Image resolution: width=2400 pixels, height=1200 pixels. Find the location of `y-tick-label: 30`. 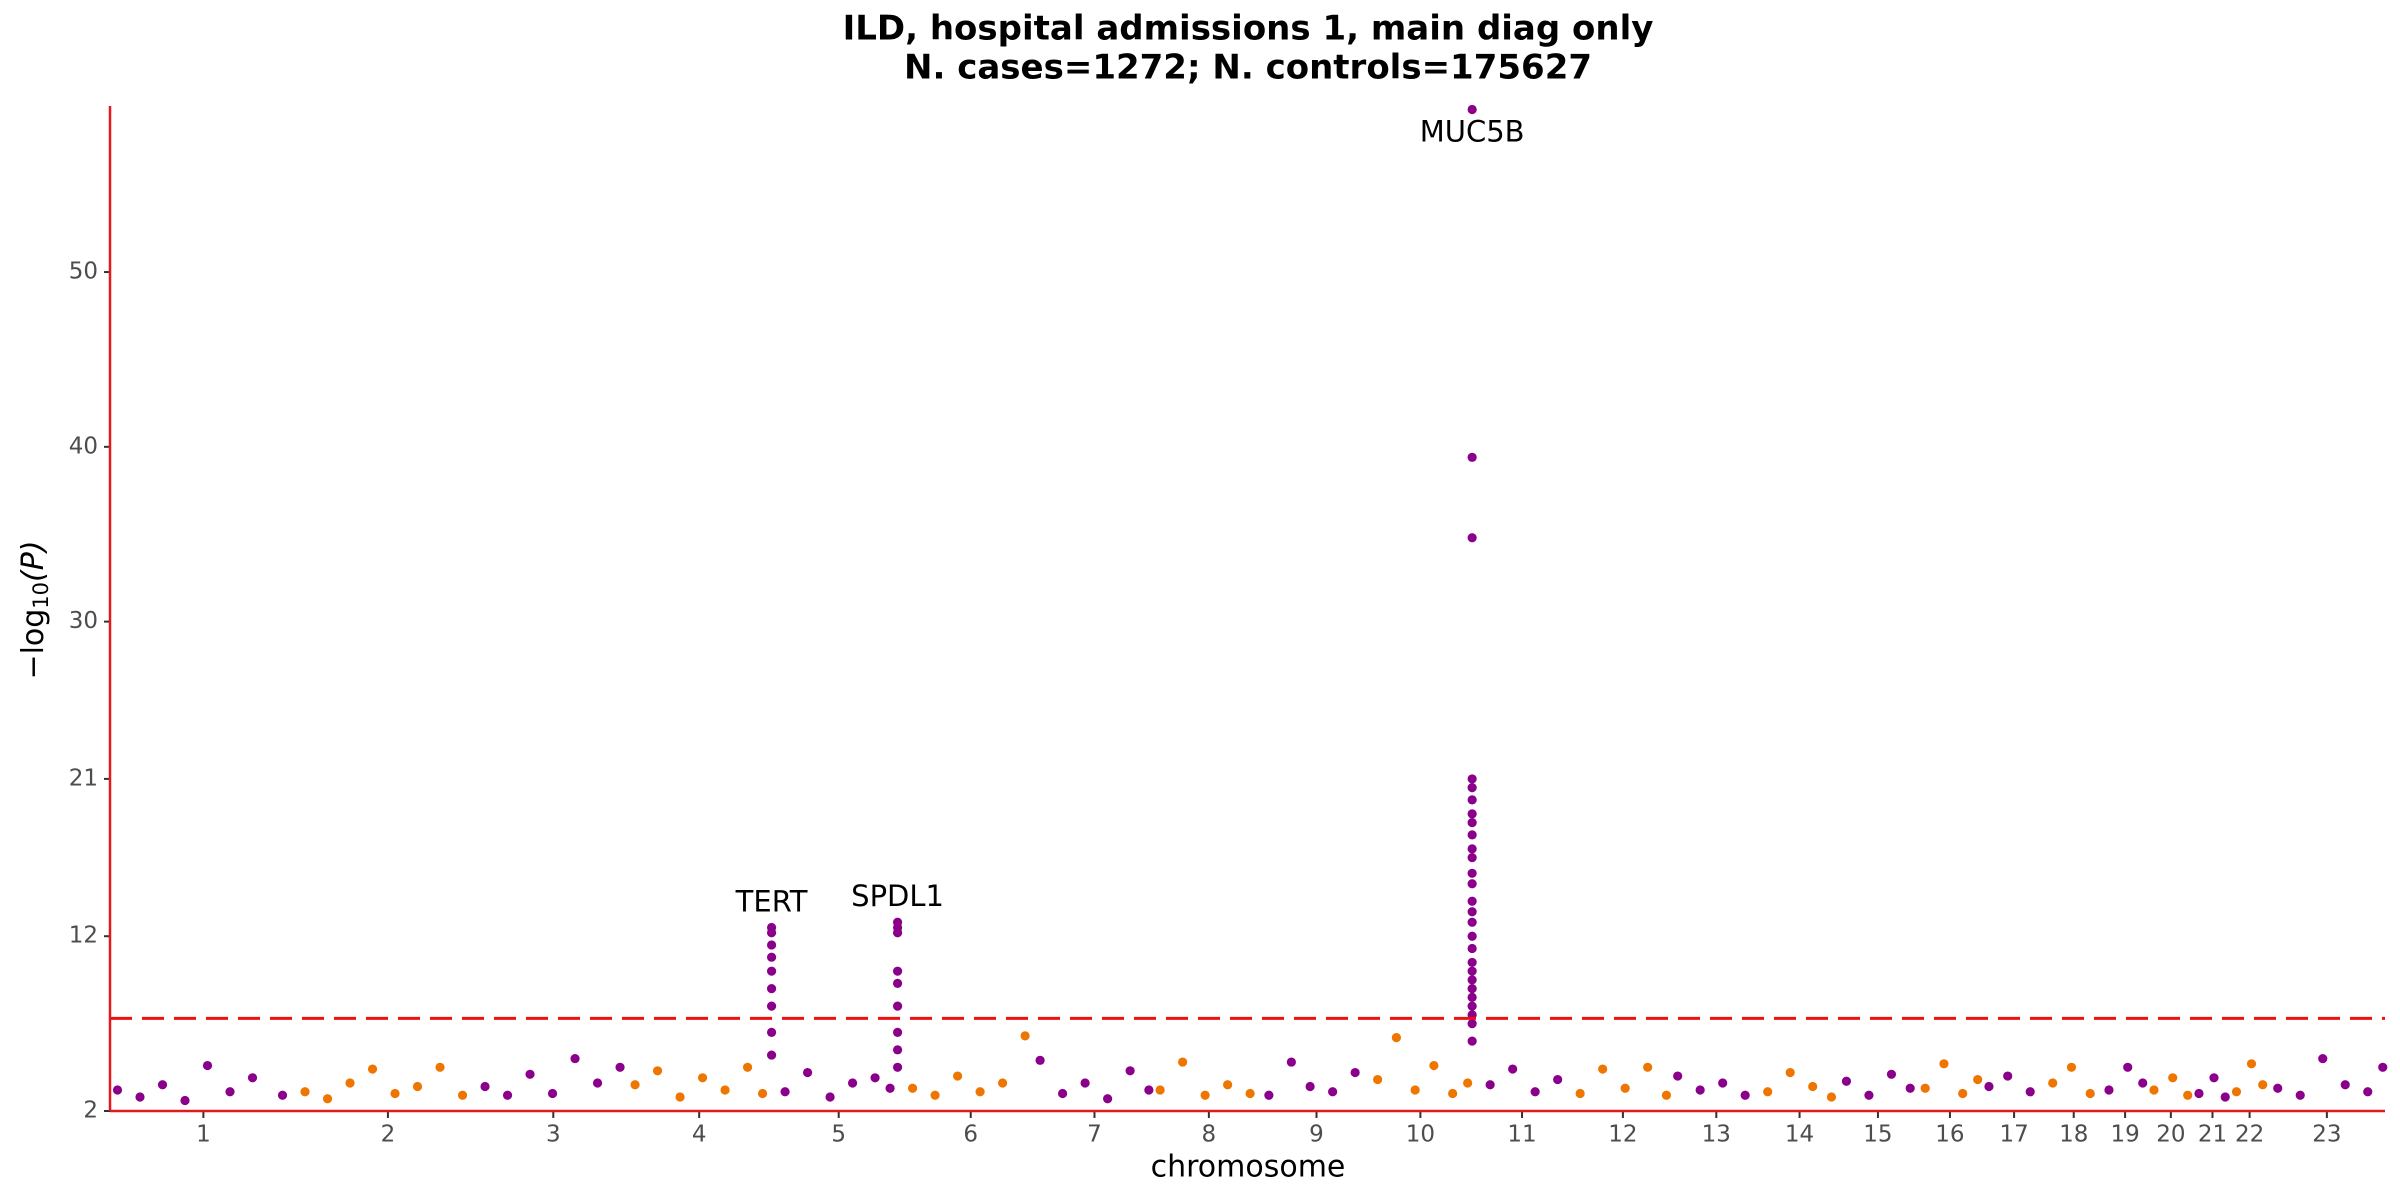

y-tick-label: 30 is located at coordinates (83, 621).